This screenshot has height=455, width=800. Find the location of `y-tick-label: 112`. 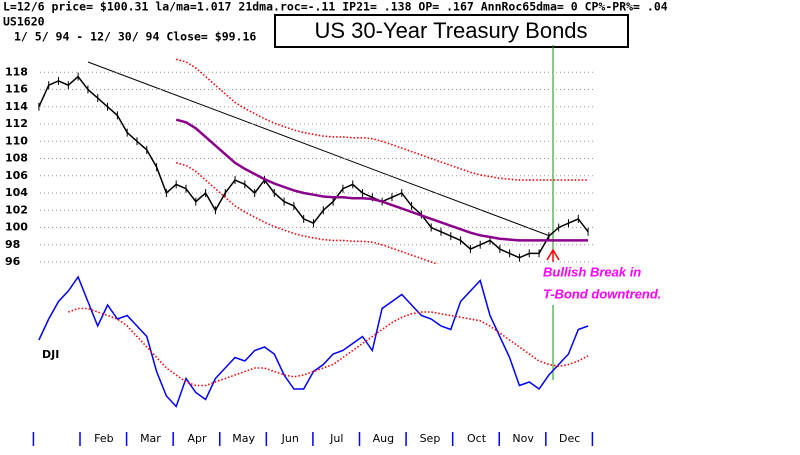

y-tick-label: 112 is located at coordinates (16, 123).